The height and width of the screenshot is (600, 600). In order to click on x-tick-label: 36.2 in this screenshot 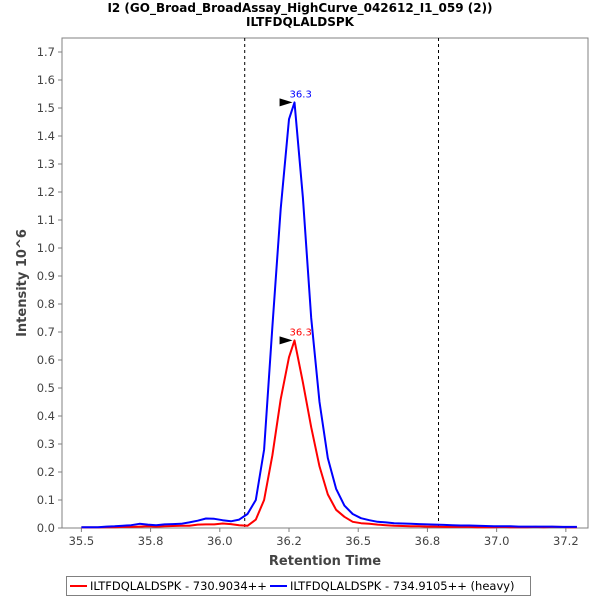, I will do `click(289, 541)`.